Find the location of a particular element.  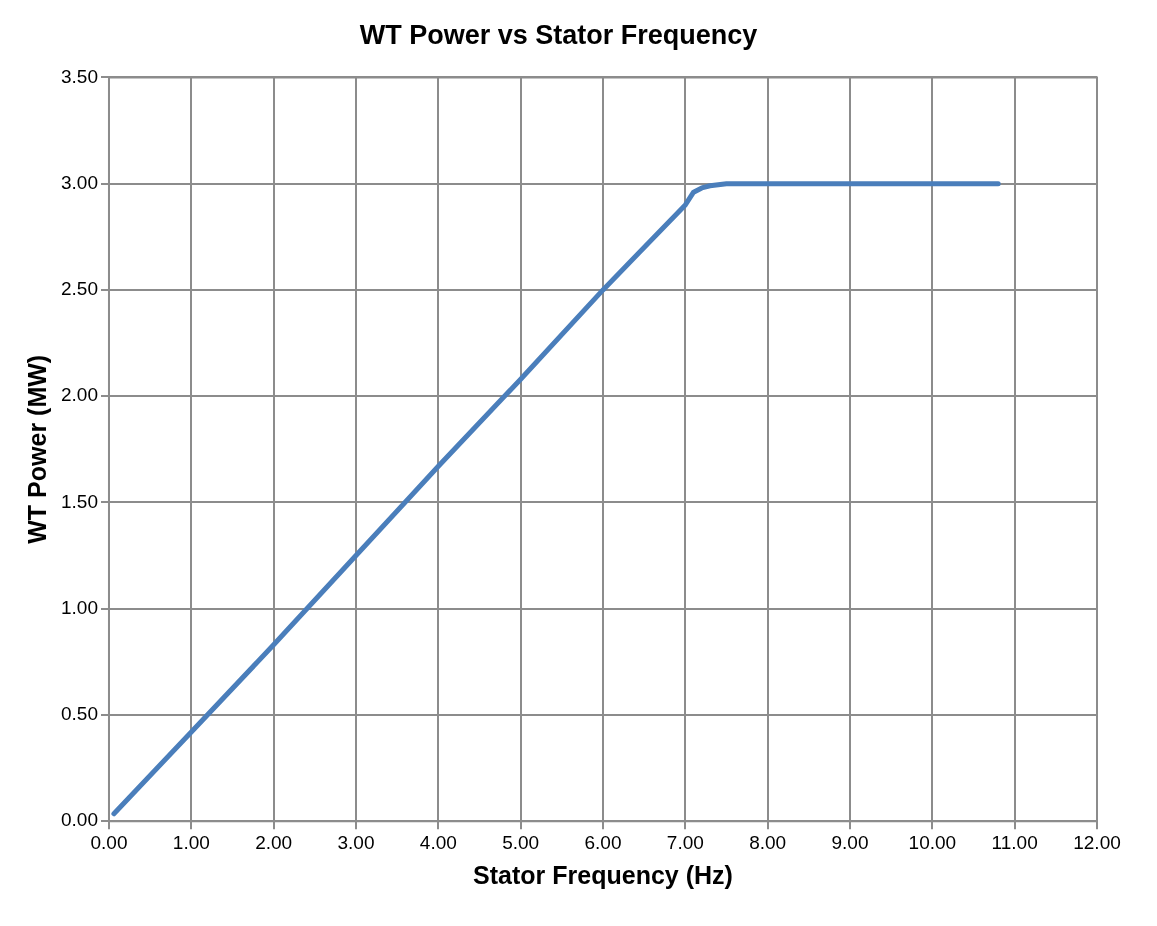

x-tick-label: 5.00 is located at coordinates (521, 842).